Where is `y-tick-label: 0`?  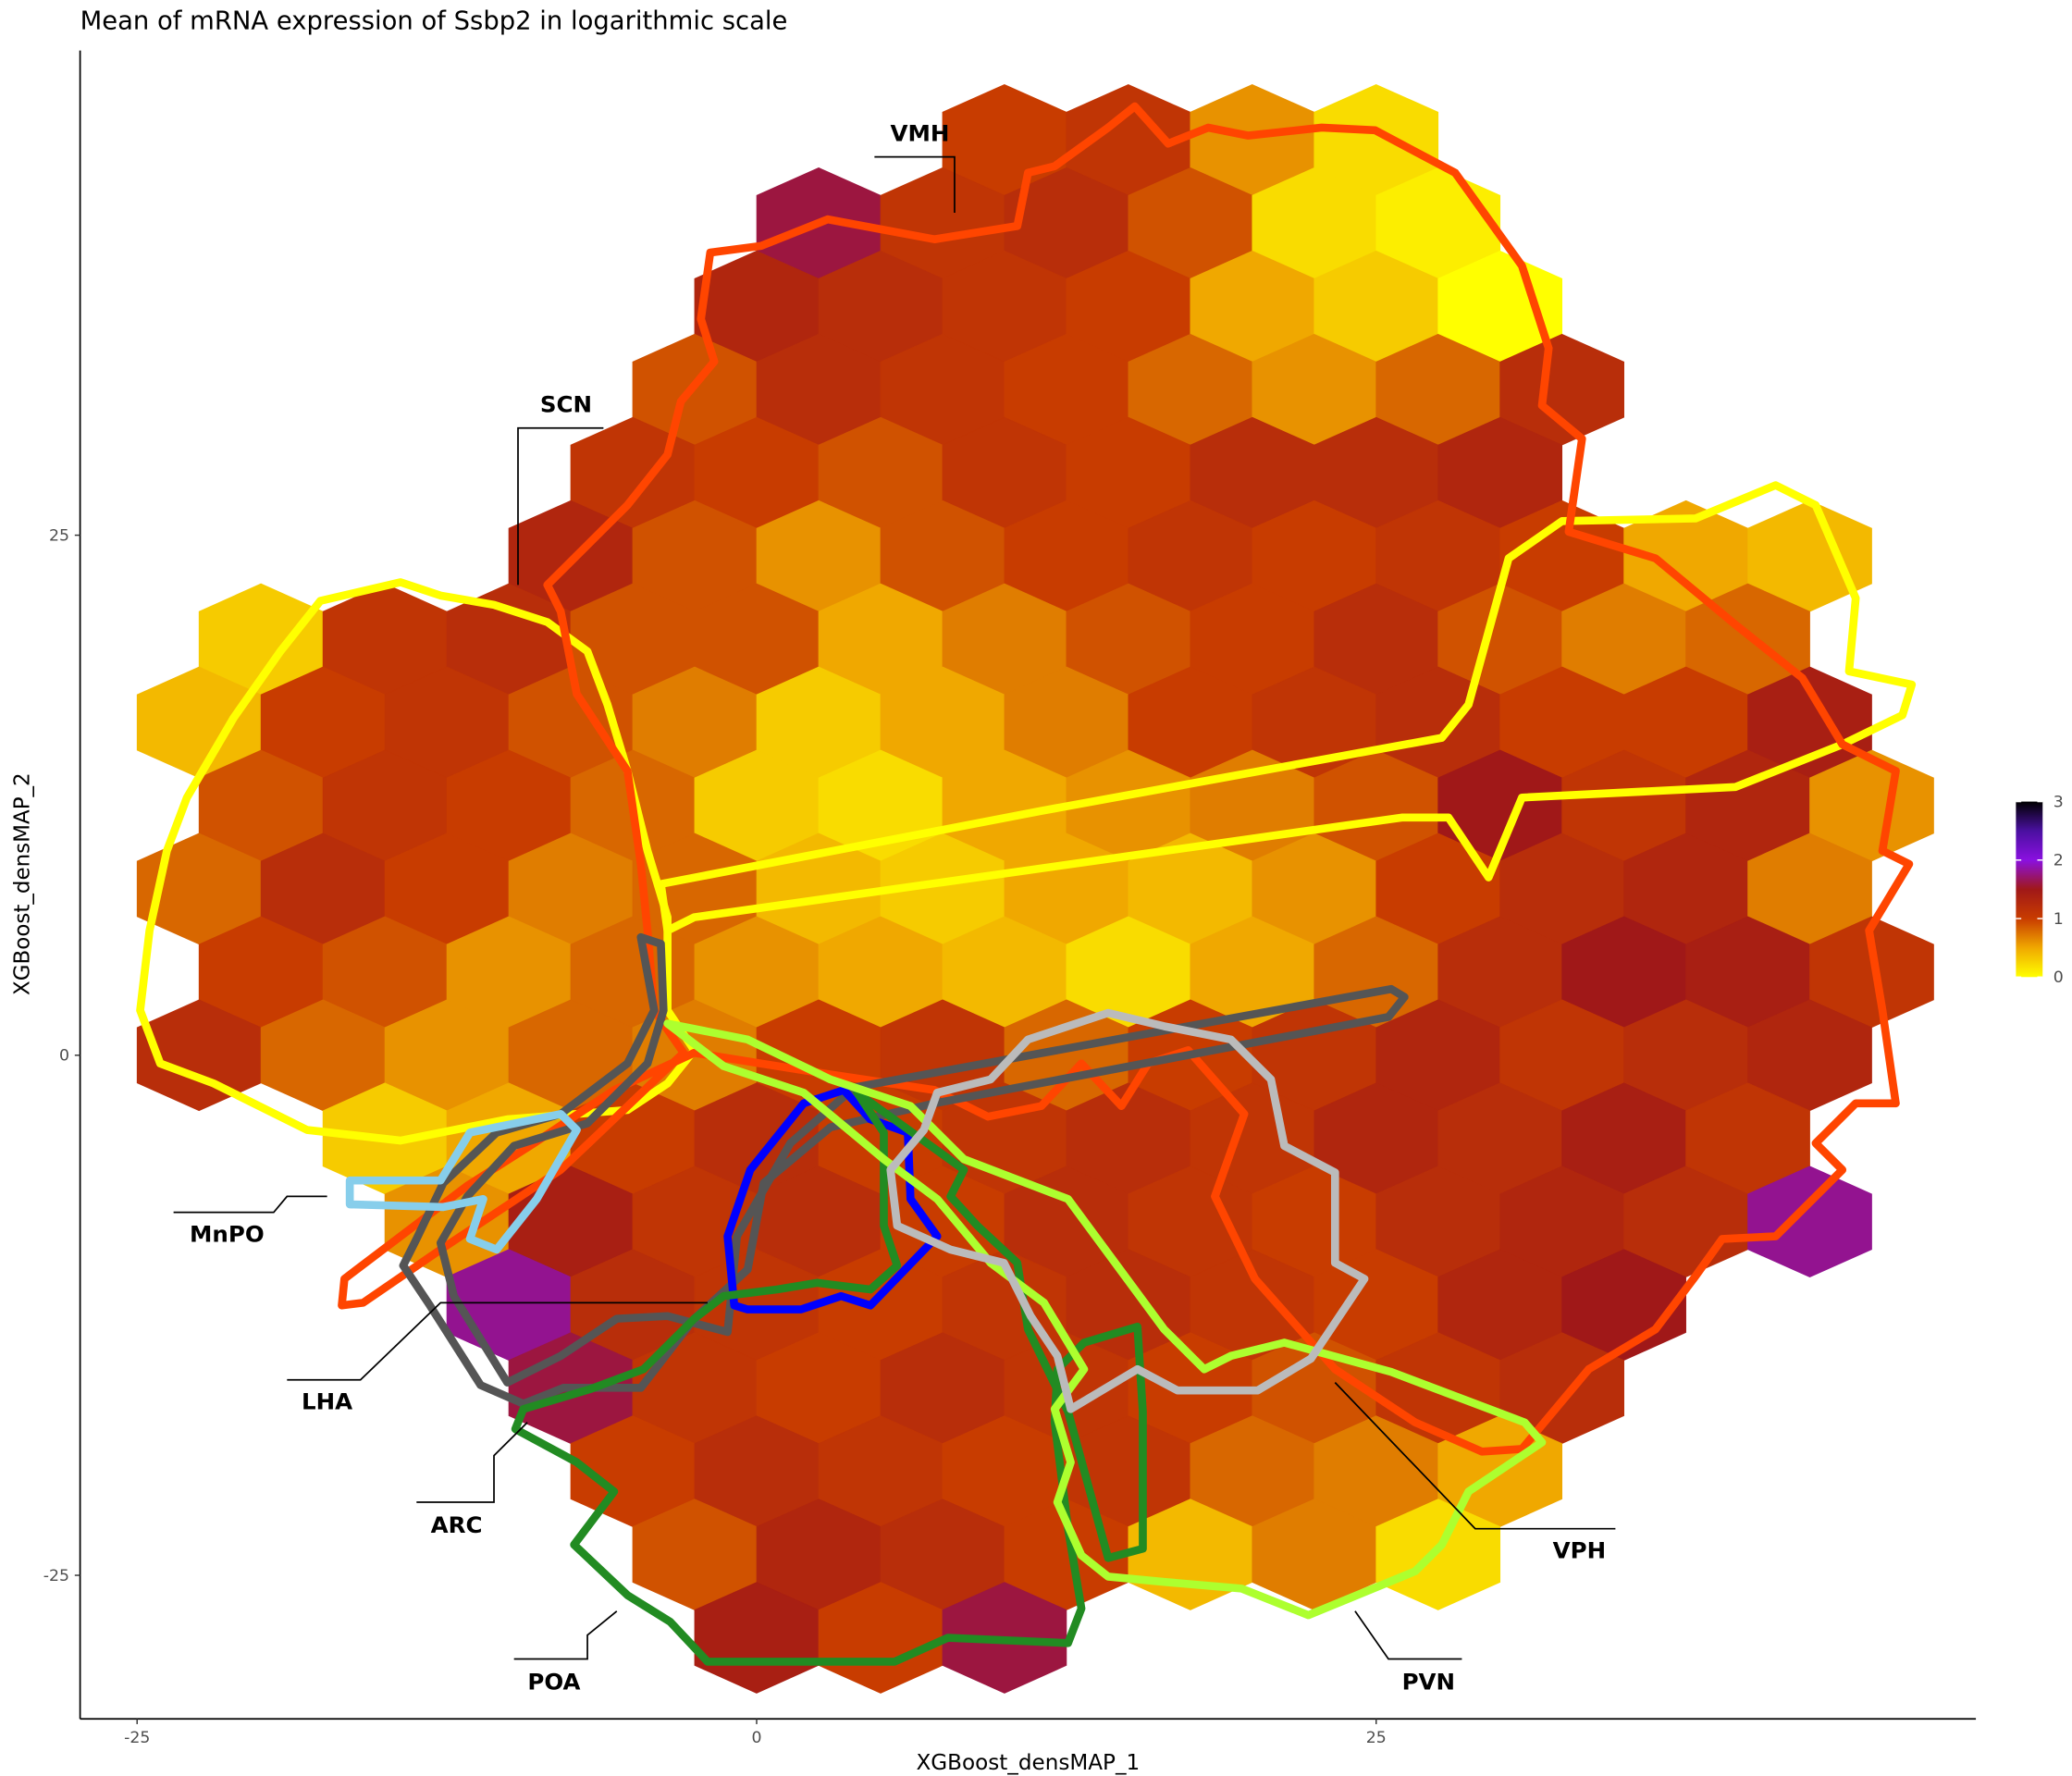
y-tick-label: 0 is located at coordinates (64, 1057).